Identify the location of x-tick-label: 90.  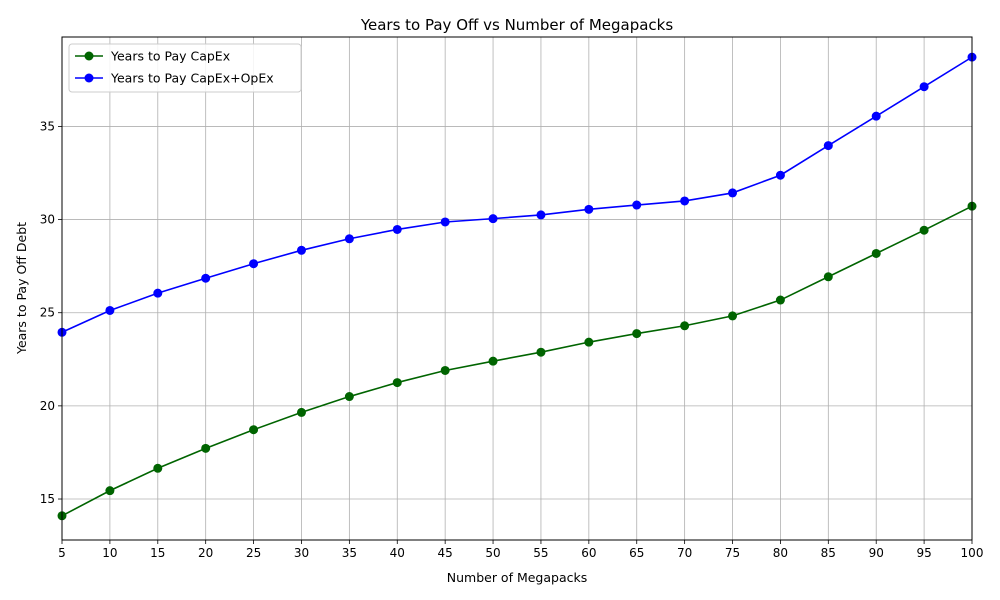
(876, 553).